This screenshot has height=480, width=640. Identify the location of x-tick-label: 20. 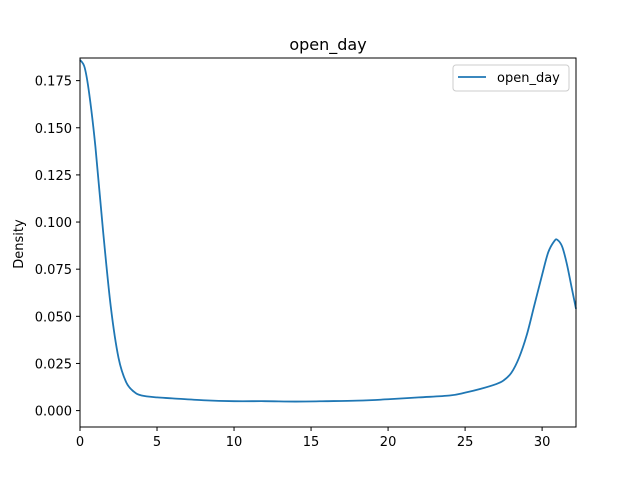
(388, 442).